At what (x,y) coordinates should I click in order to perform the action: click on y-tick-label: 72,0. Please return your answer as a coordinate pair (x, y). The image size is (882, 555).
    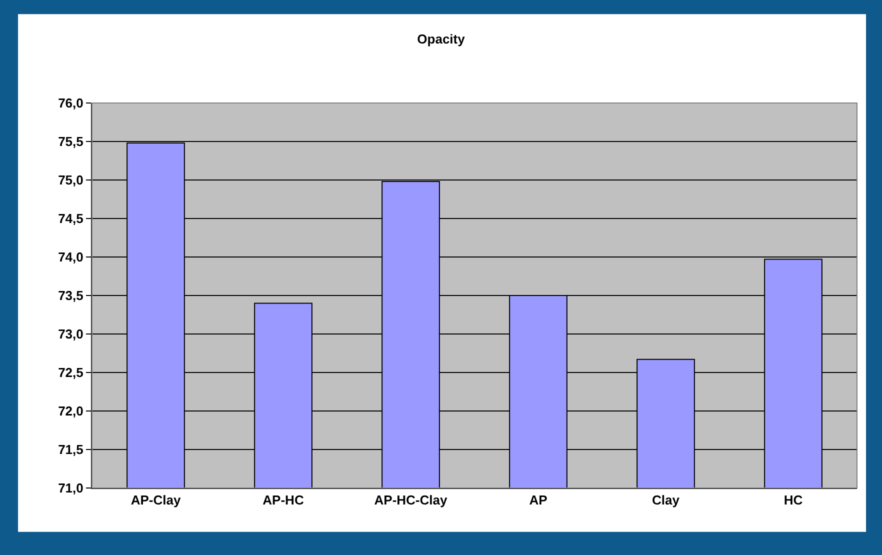
    Looking at the image, I should click on (71, 411).